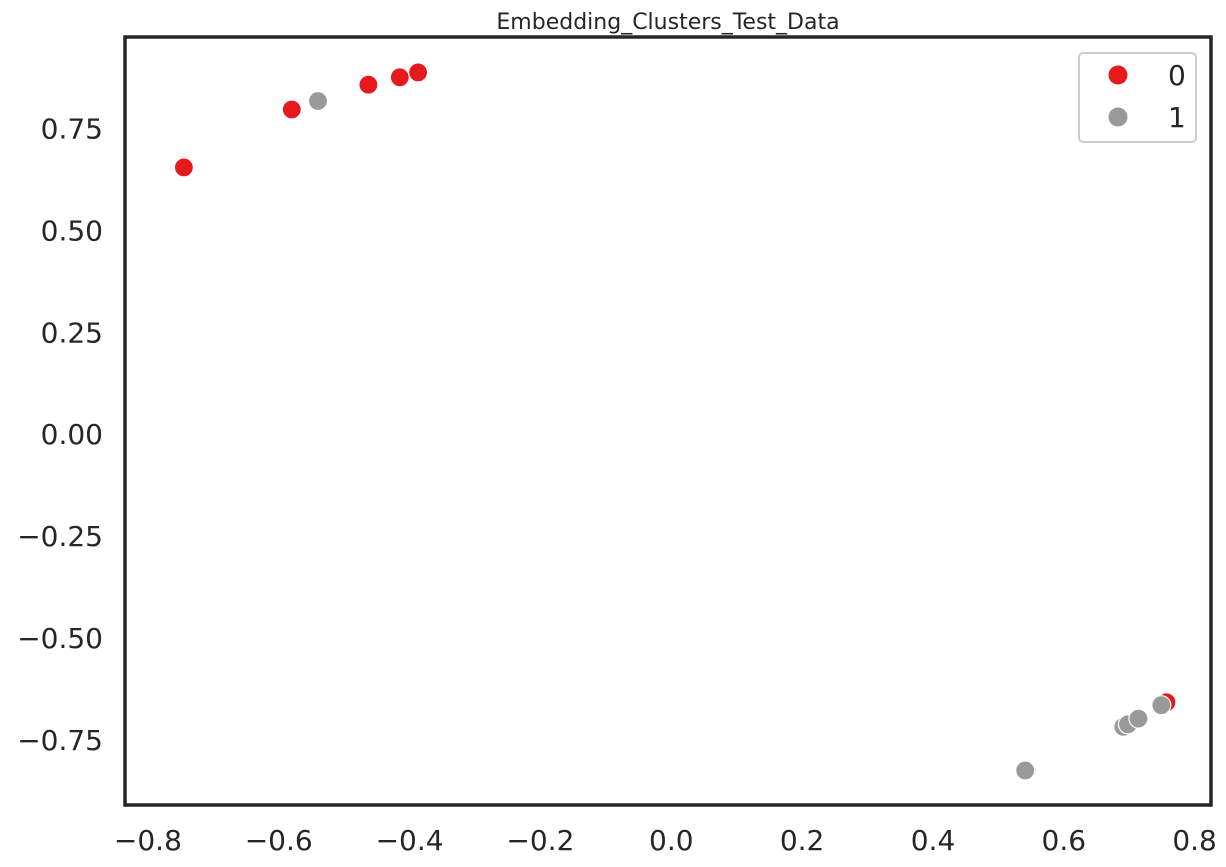 The height and width of the screenshot is (867, 1226). Describe the element at coordinates (671, 840) in the screenshot. I see `x-tick-label: 0.0` at that location.